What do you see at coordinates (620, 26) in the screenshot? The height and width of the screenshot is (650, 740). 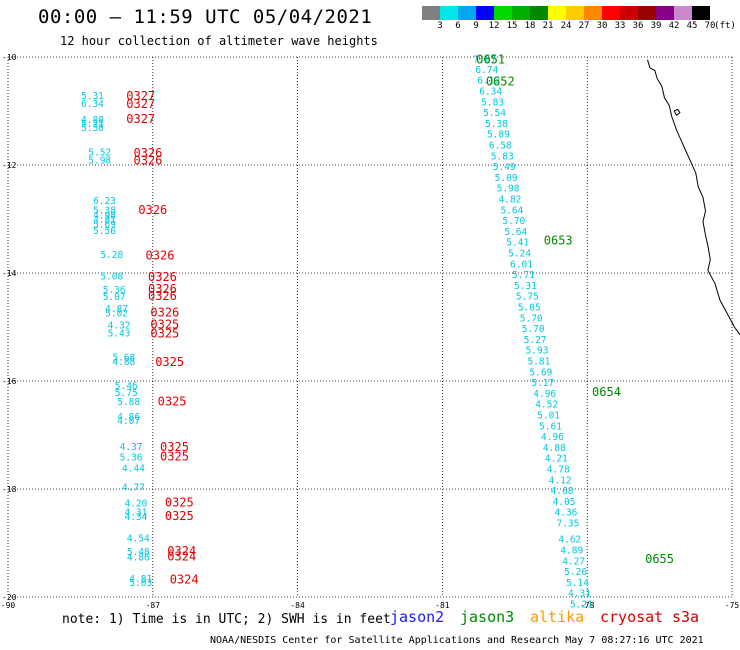 I see `color-scale-label: 33` at bounding box center [620, 26].